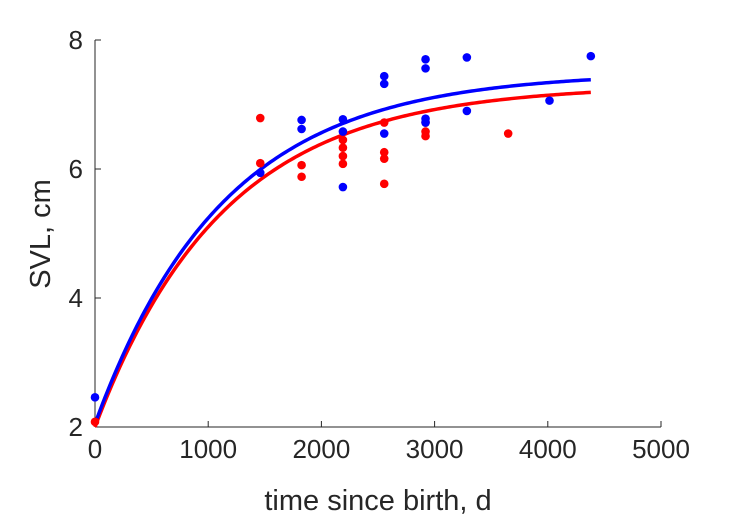 This screenshot has height=521, width=729. What do you see at coordinates (76, 169) in the screenshot?
I see `y-tick-label: 6` at bounding box center [76, 169].